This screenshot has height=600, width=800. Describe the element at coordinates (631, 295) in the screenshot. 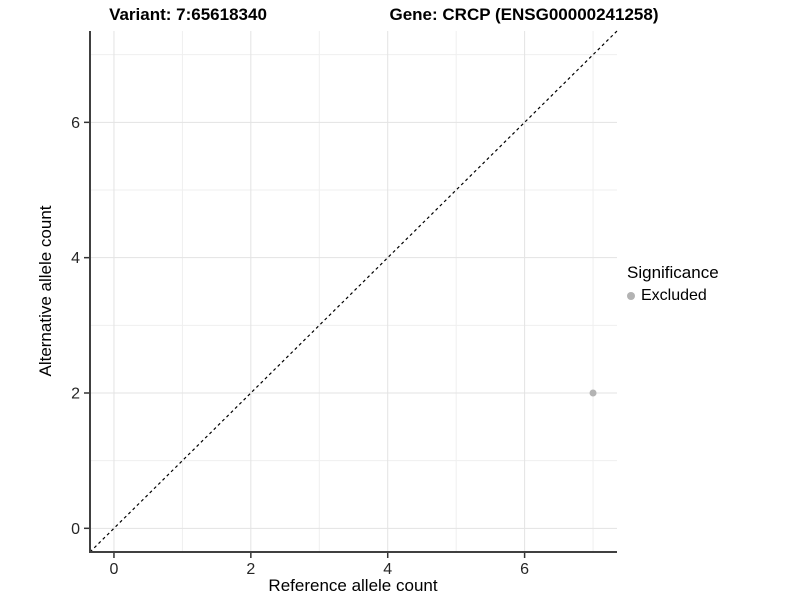

I see `legend-key-dot-icon` at that location.